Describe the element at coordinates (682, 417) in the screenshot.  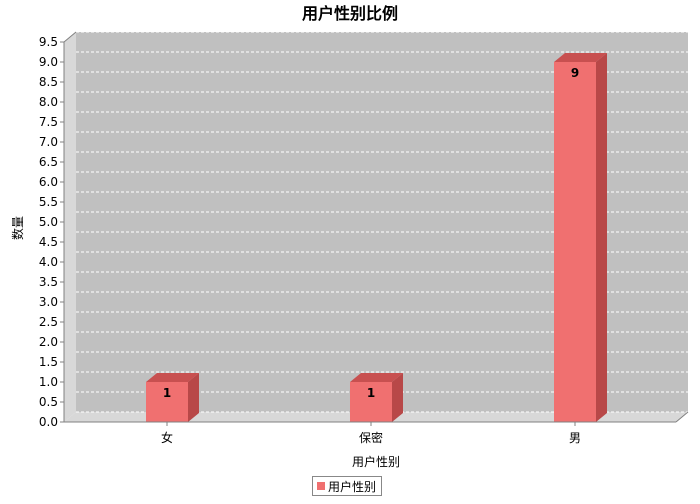
I see `x-axis-depth-line` at that location.